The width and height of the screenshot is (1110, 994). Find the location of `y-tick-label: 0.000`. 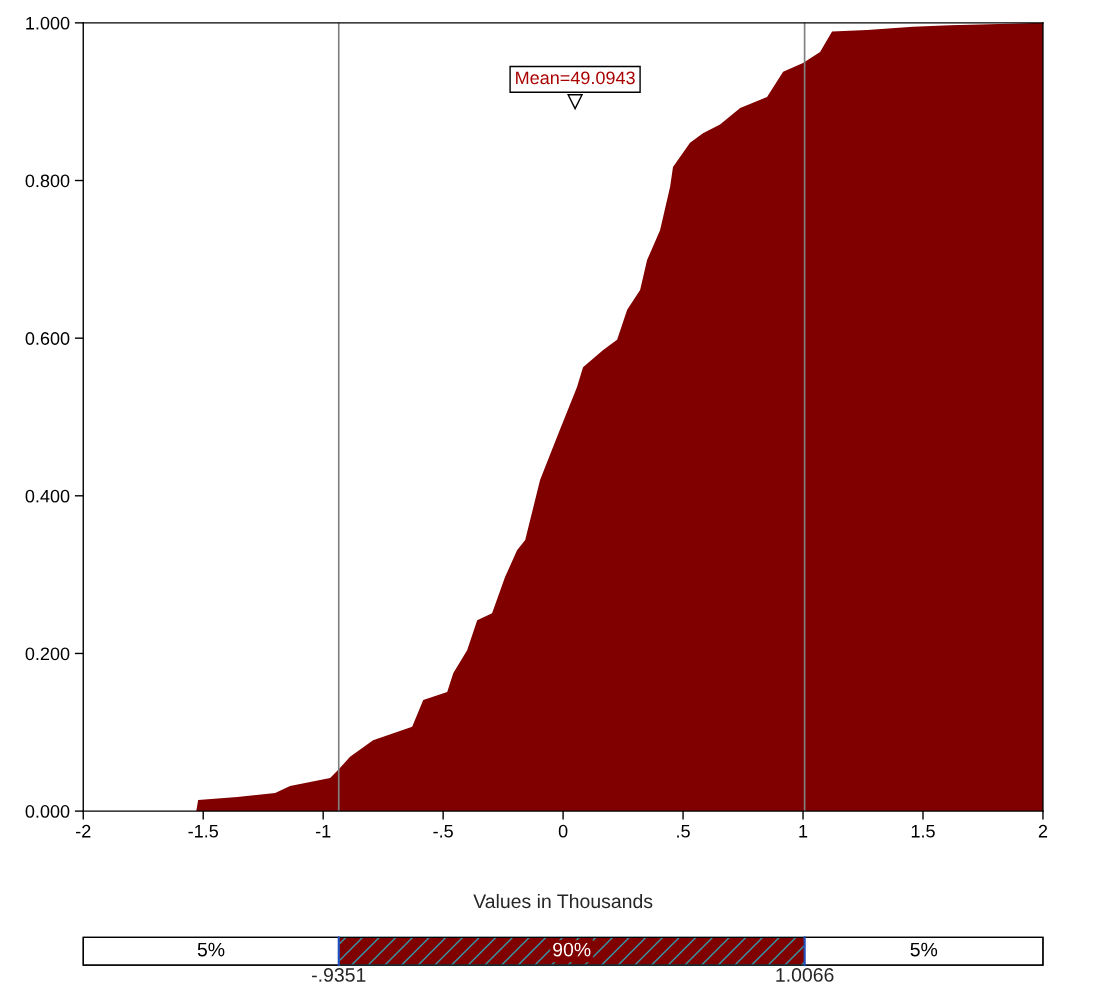

y-tick-label: 0.000 is located at coordinates (47, 811).